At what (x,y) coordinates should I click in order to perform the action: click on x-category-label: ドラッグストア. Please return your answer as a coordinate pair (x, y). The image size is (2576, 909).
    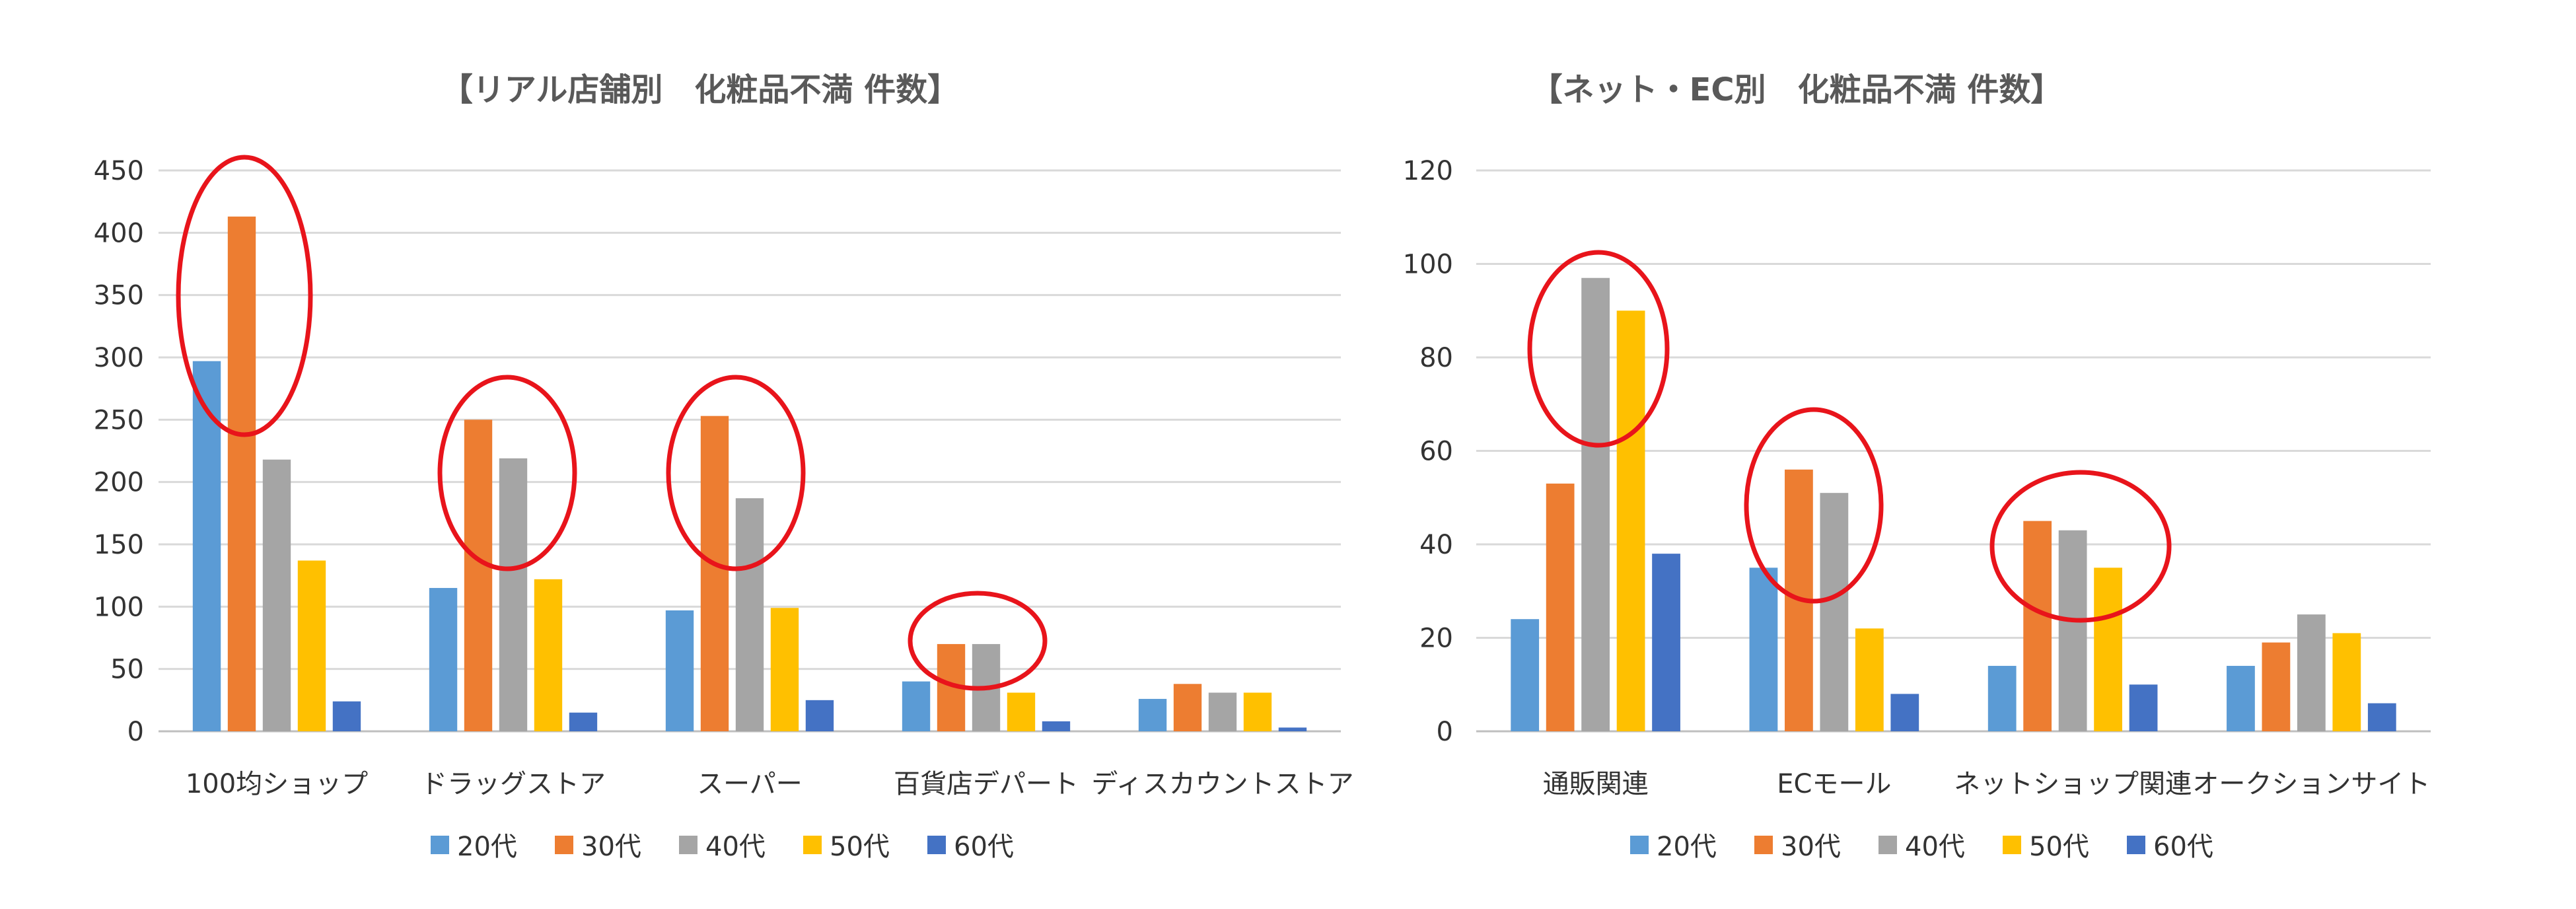
    Looking at the image, I should click on (513, 784).